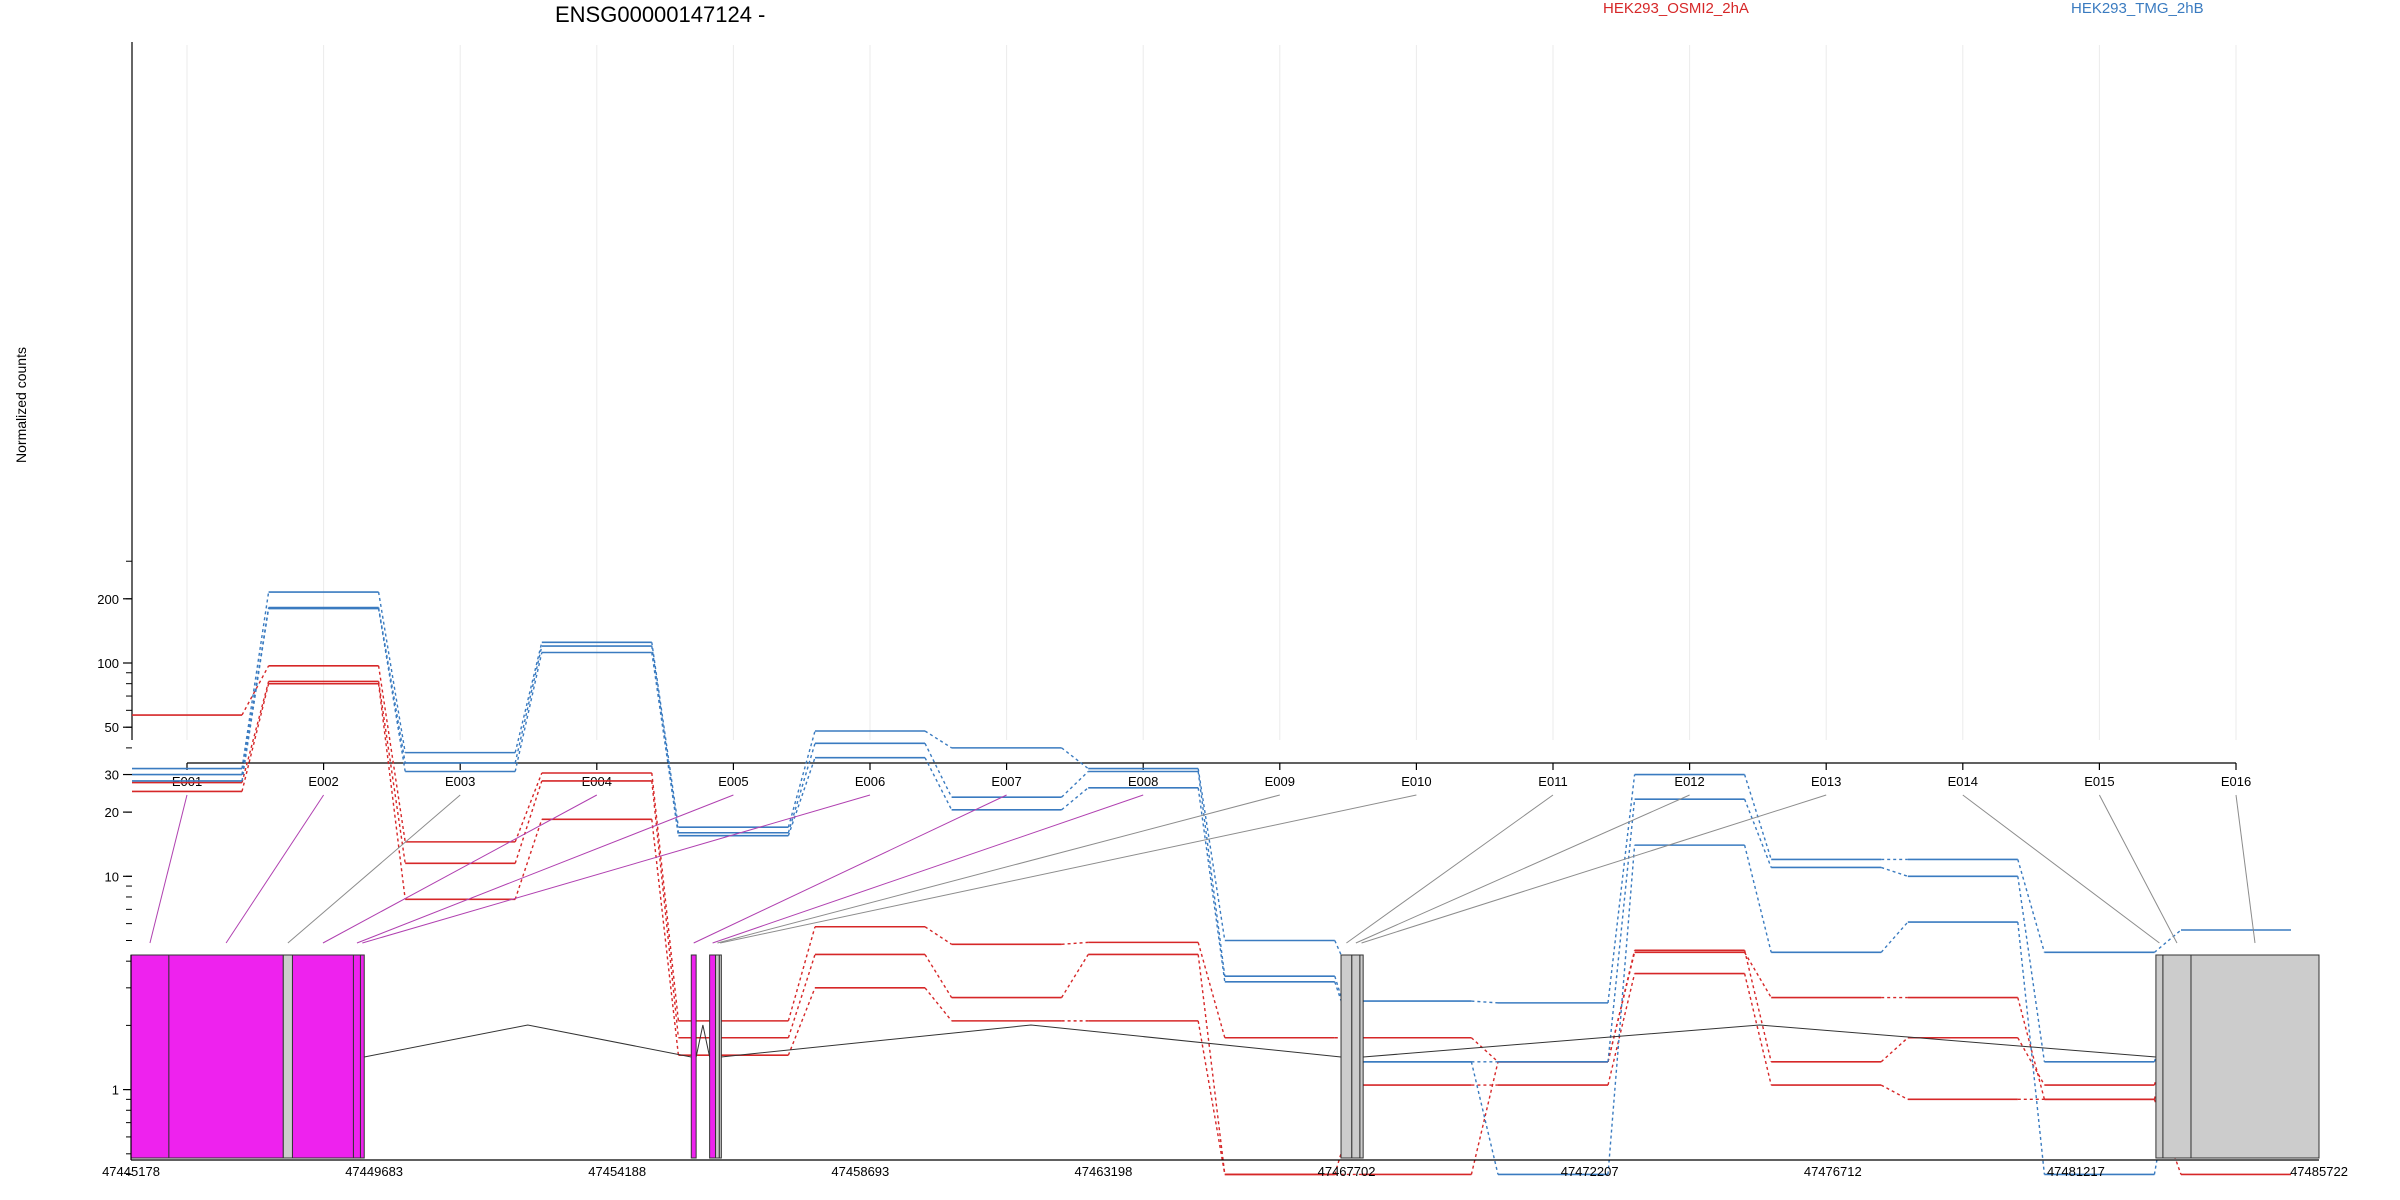 This screenshot has width=2400, height=1200. Describe the element at coordinates (1416, 781) in the screenshot. I see `x-tick-label: E010` at that location.